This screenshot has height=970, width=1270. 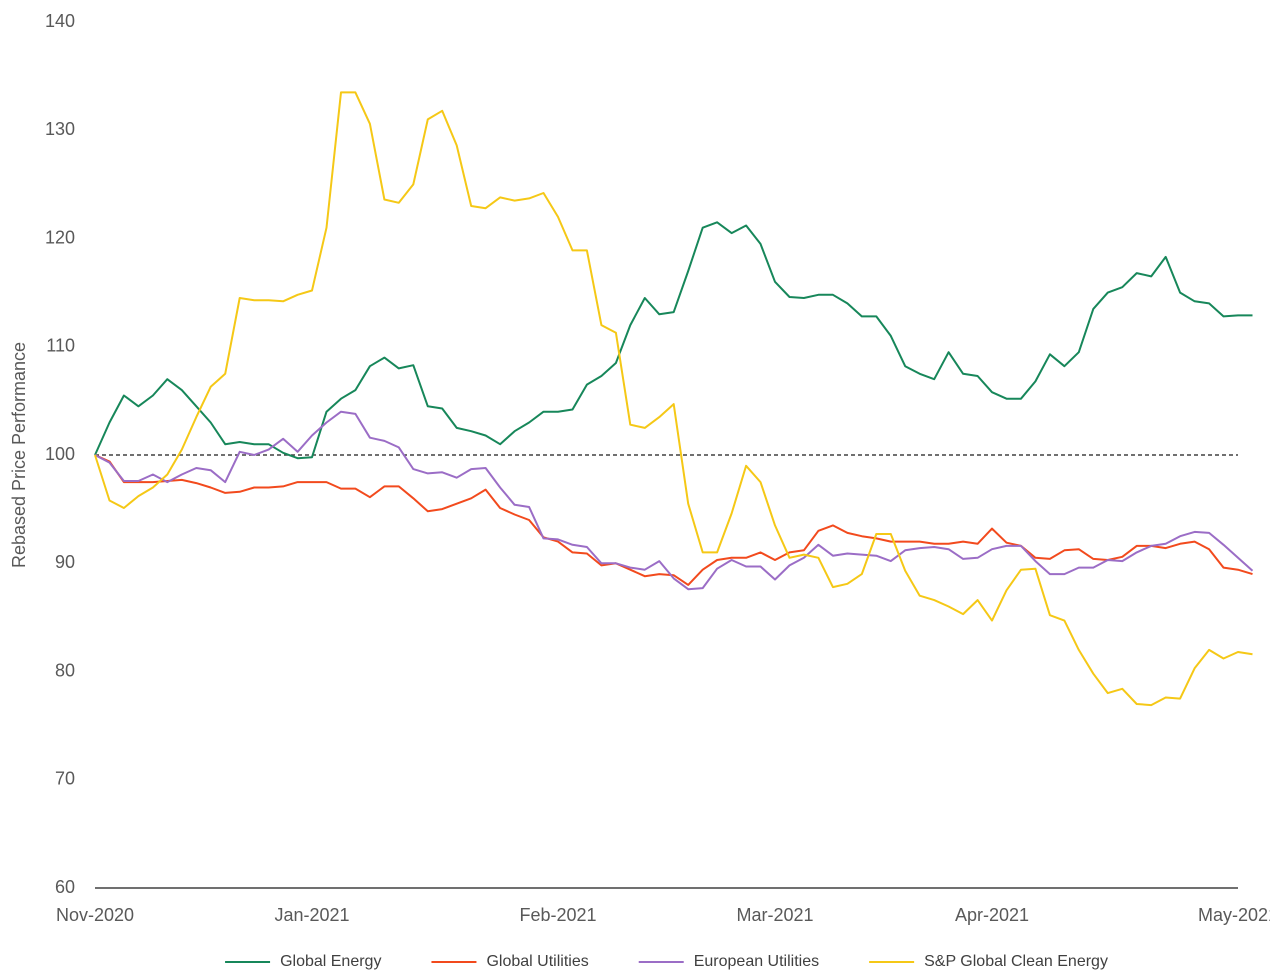 I want to click on y-tick-label: 100, so click(x=60, y=454).